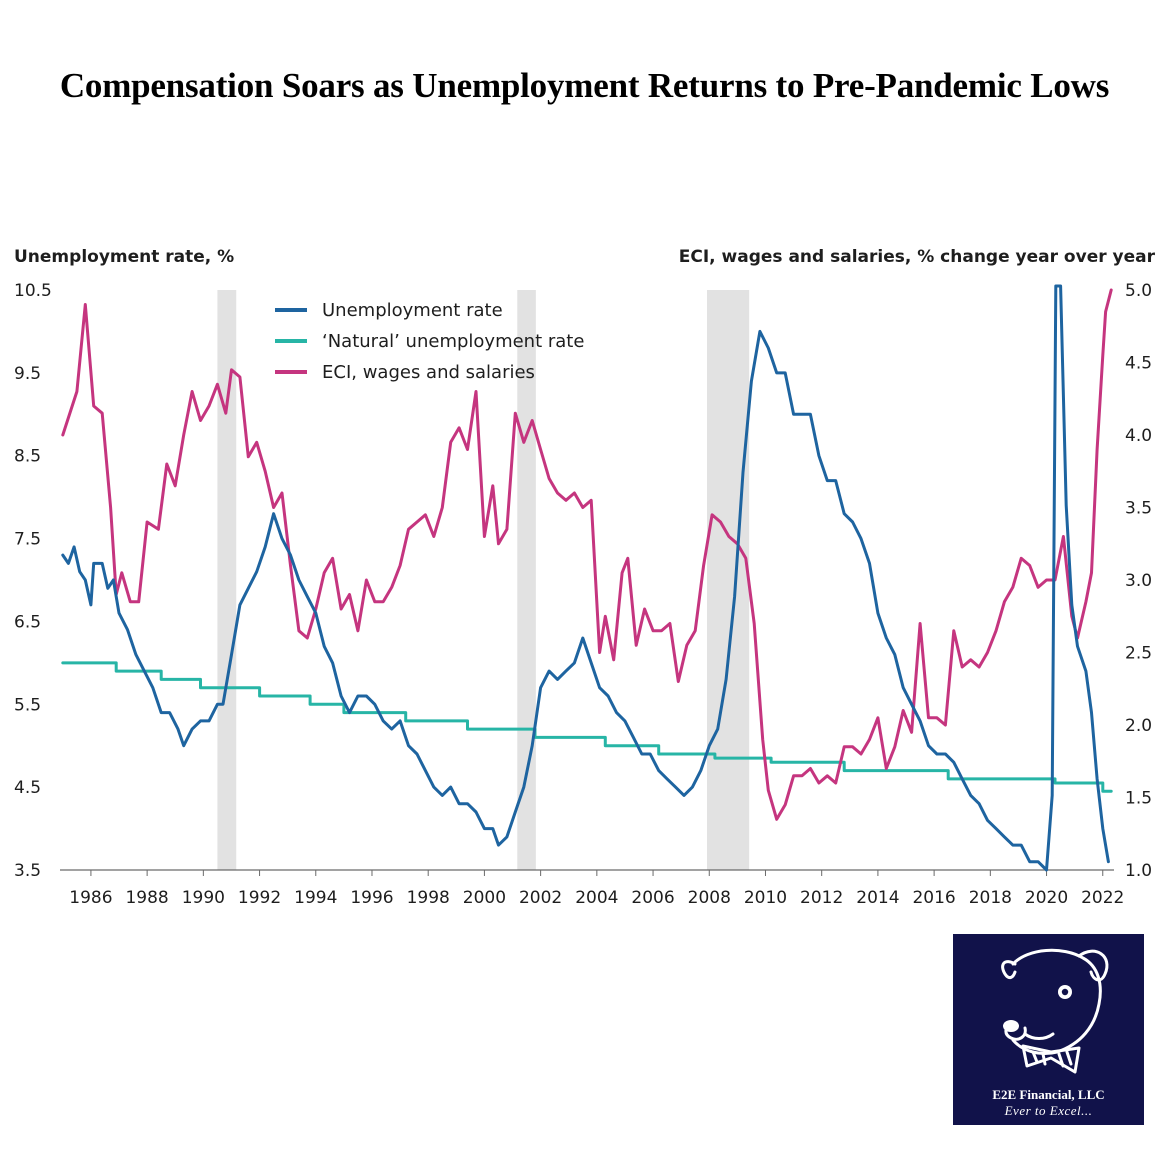 The image size is (1169, 1152). What do you see at coordinates (540, 898) in the screenshot?
I see `x-tick-label: 2002` at bounding box center [540, 898].